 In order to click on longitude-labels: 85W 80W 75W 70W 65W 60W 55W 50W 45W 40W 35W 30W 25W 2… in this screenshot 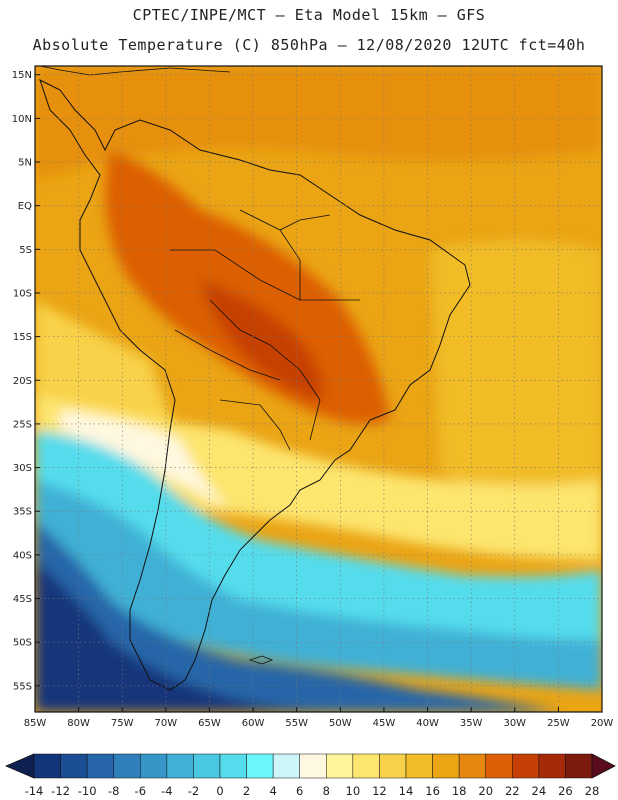, I will do `click(319, 718)`.